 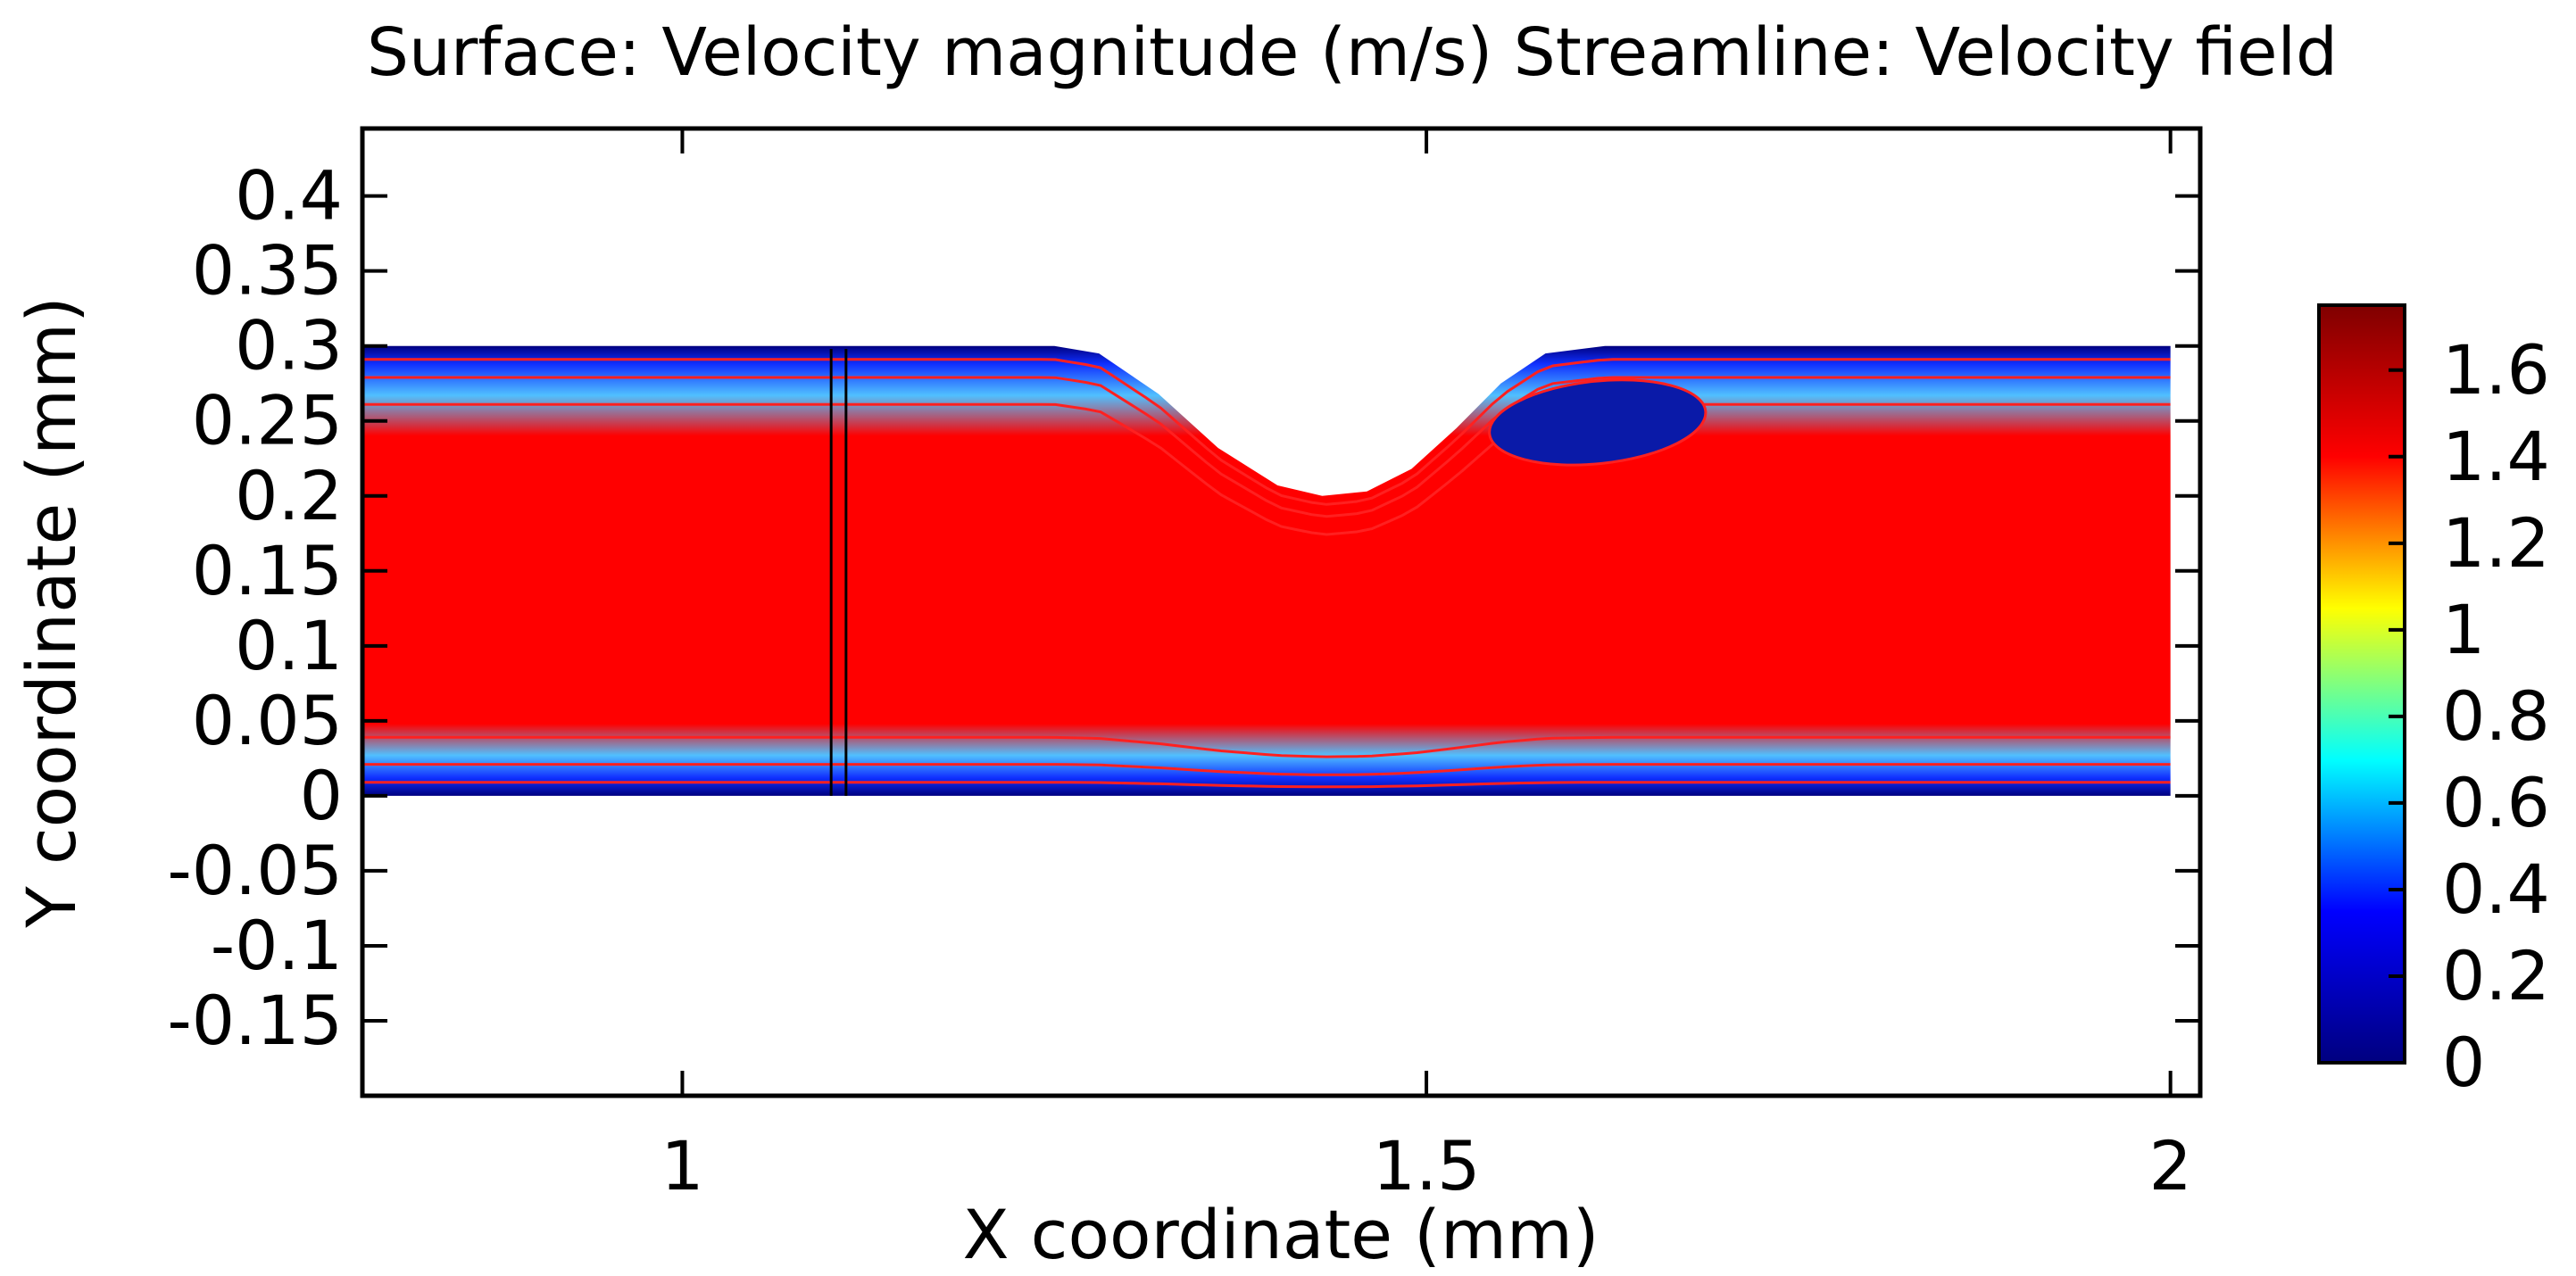 What do you see at coordinates (2169, 1166) in the screenshot?
I see `x-tick-label: 2` at bounding box center [2169, 1166].